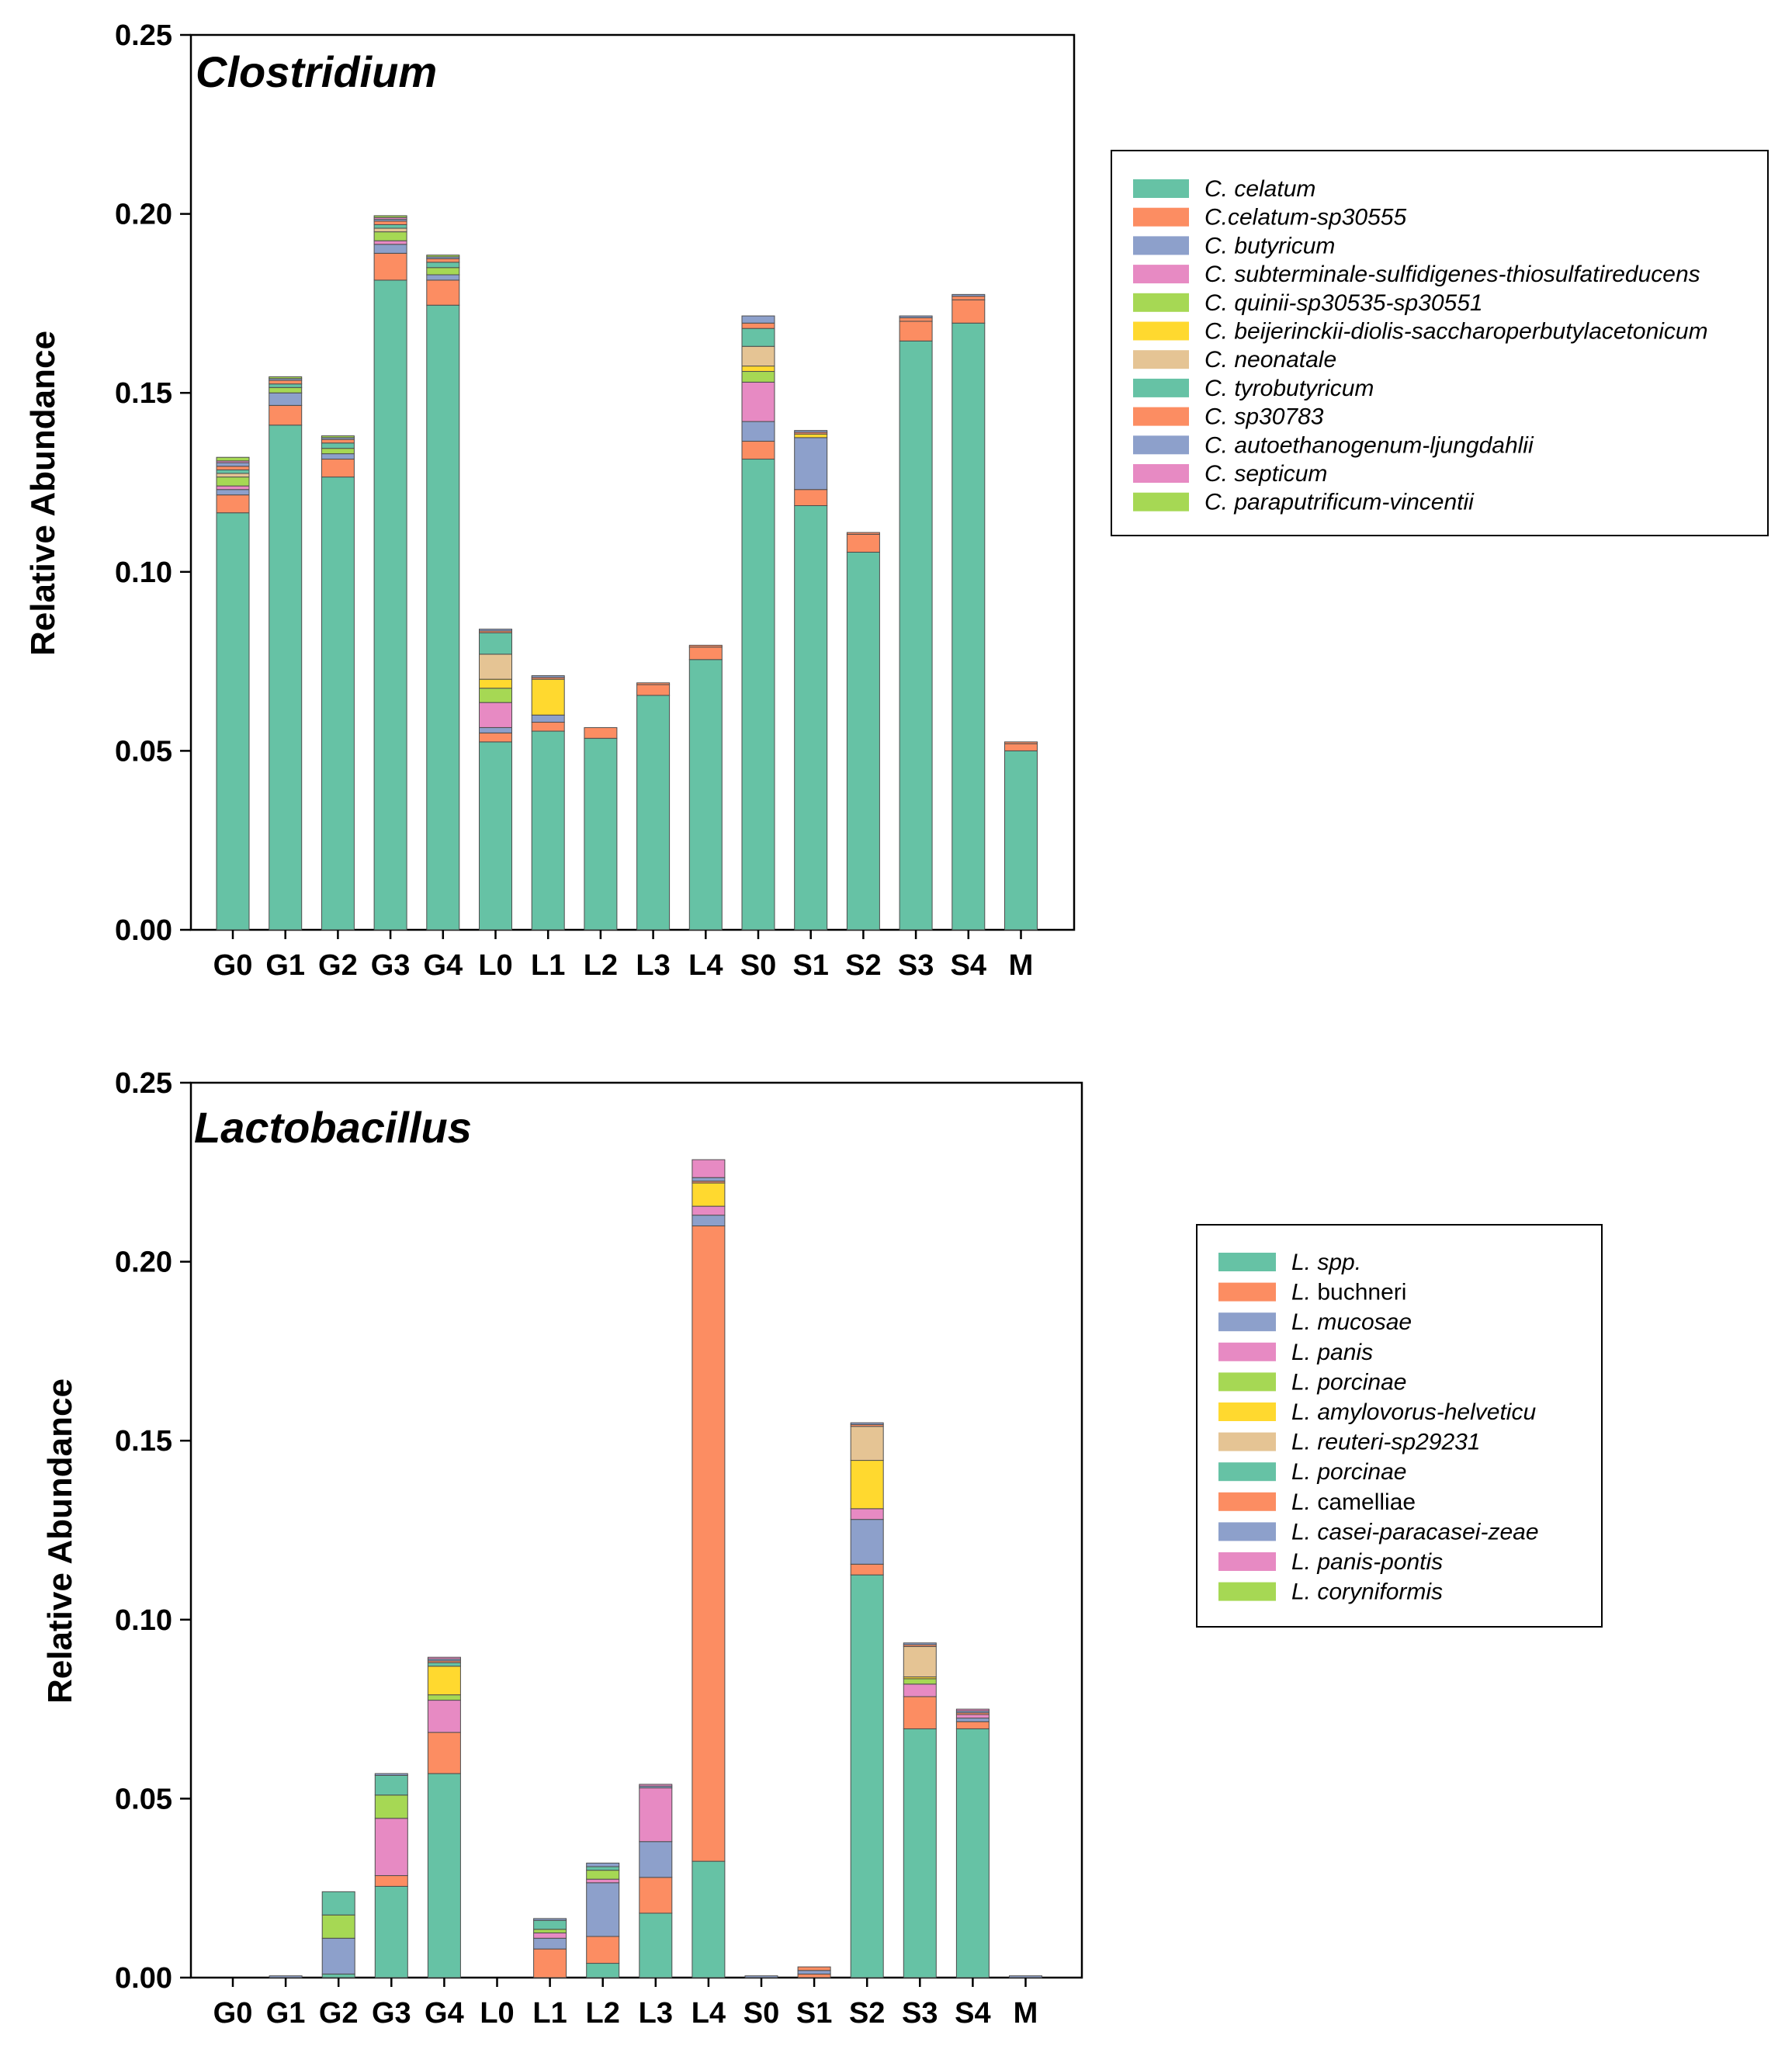 This screenshot has width=1792, height=2056. I want to click on bar-stack-l0, so click(495, 780).